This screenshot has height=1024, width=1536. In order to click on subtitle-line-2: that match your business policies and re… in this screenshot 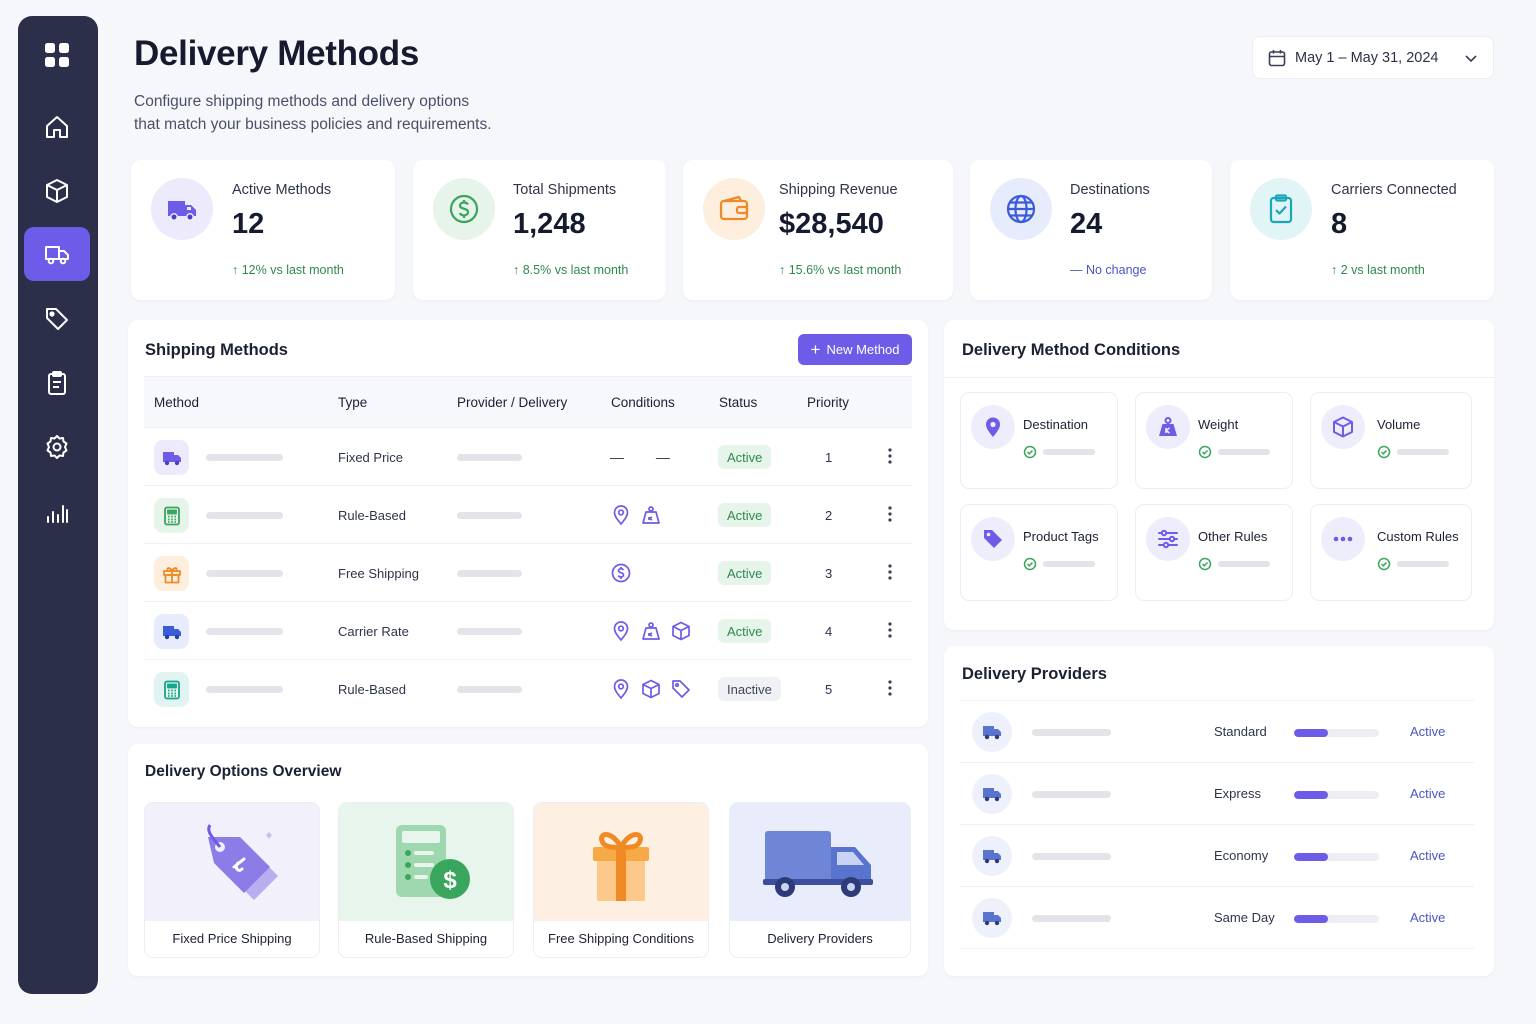, I will do `click(313, 124)`.